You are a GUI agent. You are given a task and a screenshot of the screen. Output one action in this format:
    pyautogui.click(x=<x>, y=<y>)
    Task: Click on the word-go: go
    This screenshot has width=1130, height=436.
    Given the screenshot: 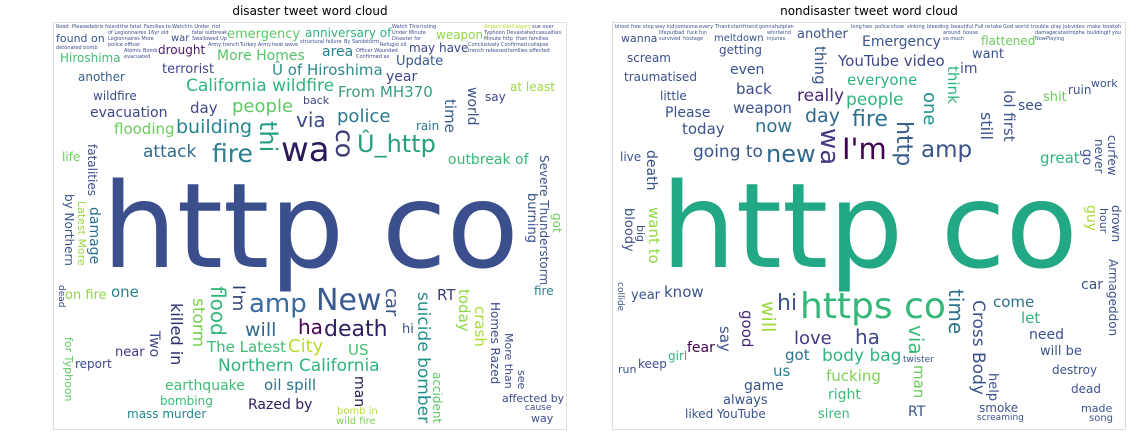 What is the action you would take?
    pyautogui.click(x=1086, y=157)
    